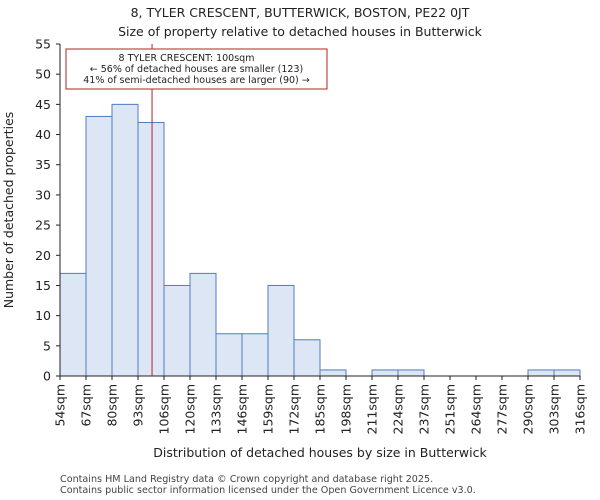  Describe the element at coordinates (99, 246) in the screenshot. I see `bar-67sqm` at that location.